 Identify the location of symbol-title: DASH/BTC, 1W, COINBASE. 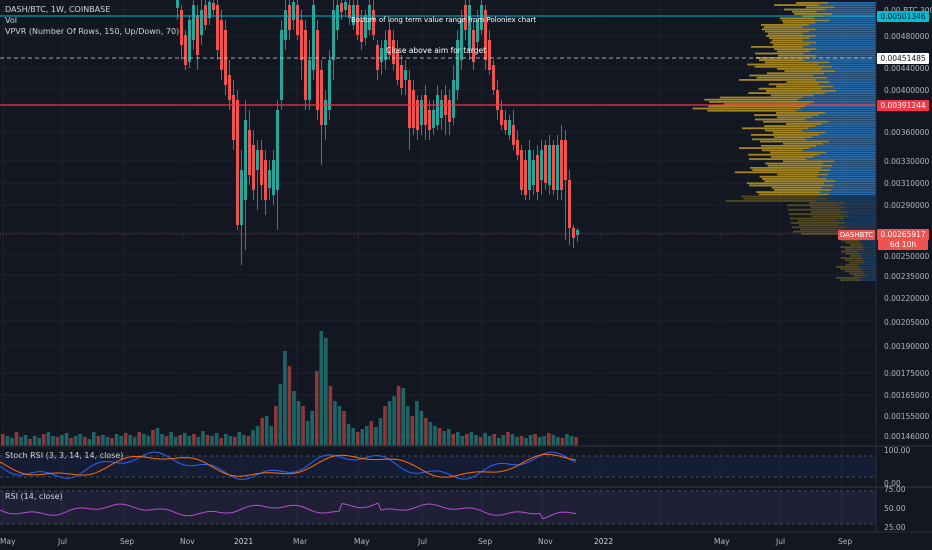
(58, 9).